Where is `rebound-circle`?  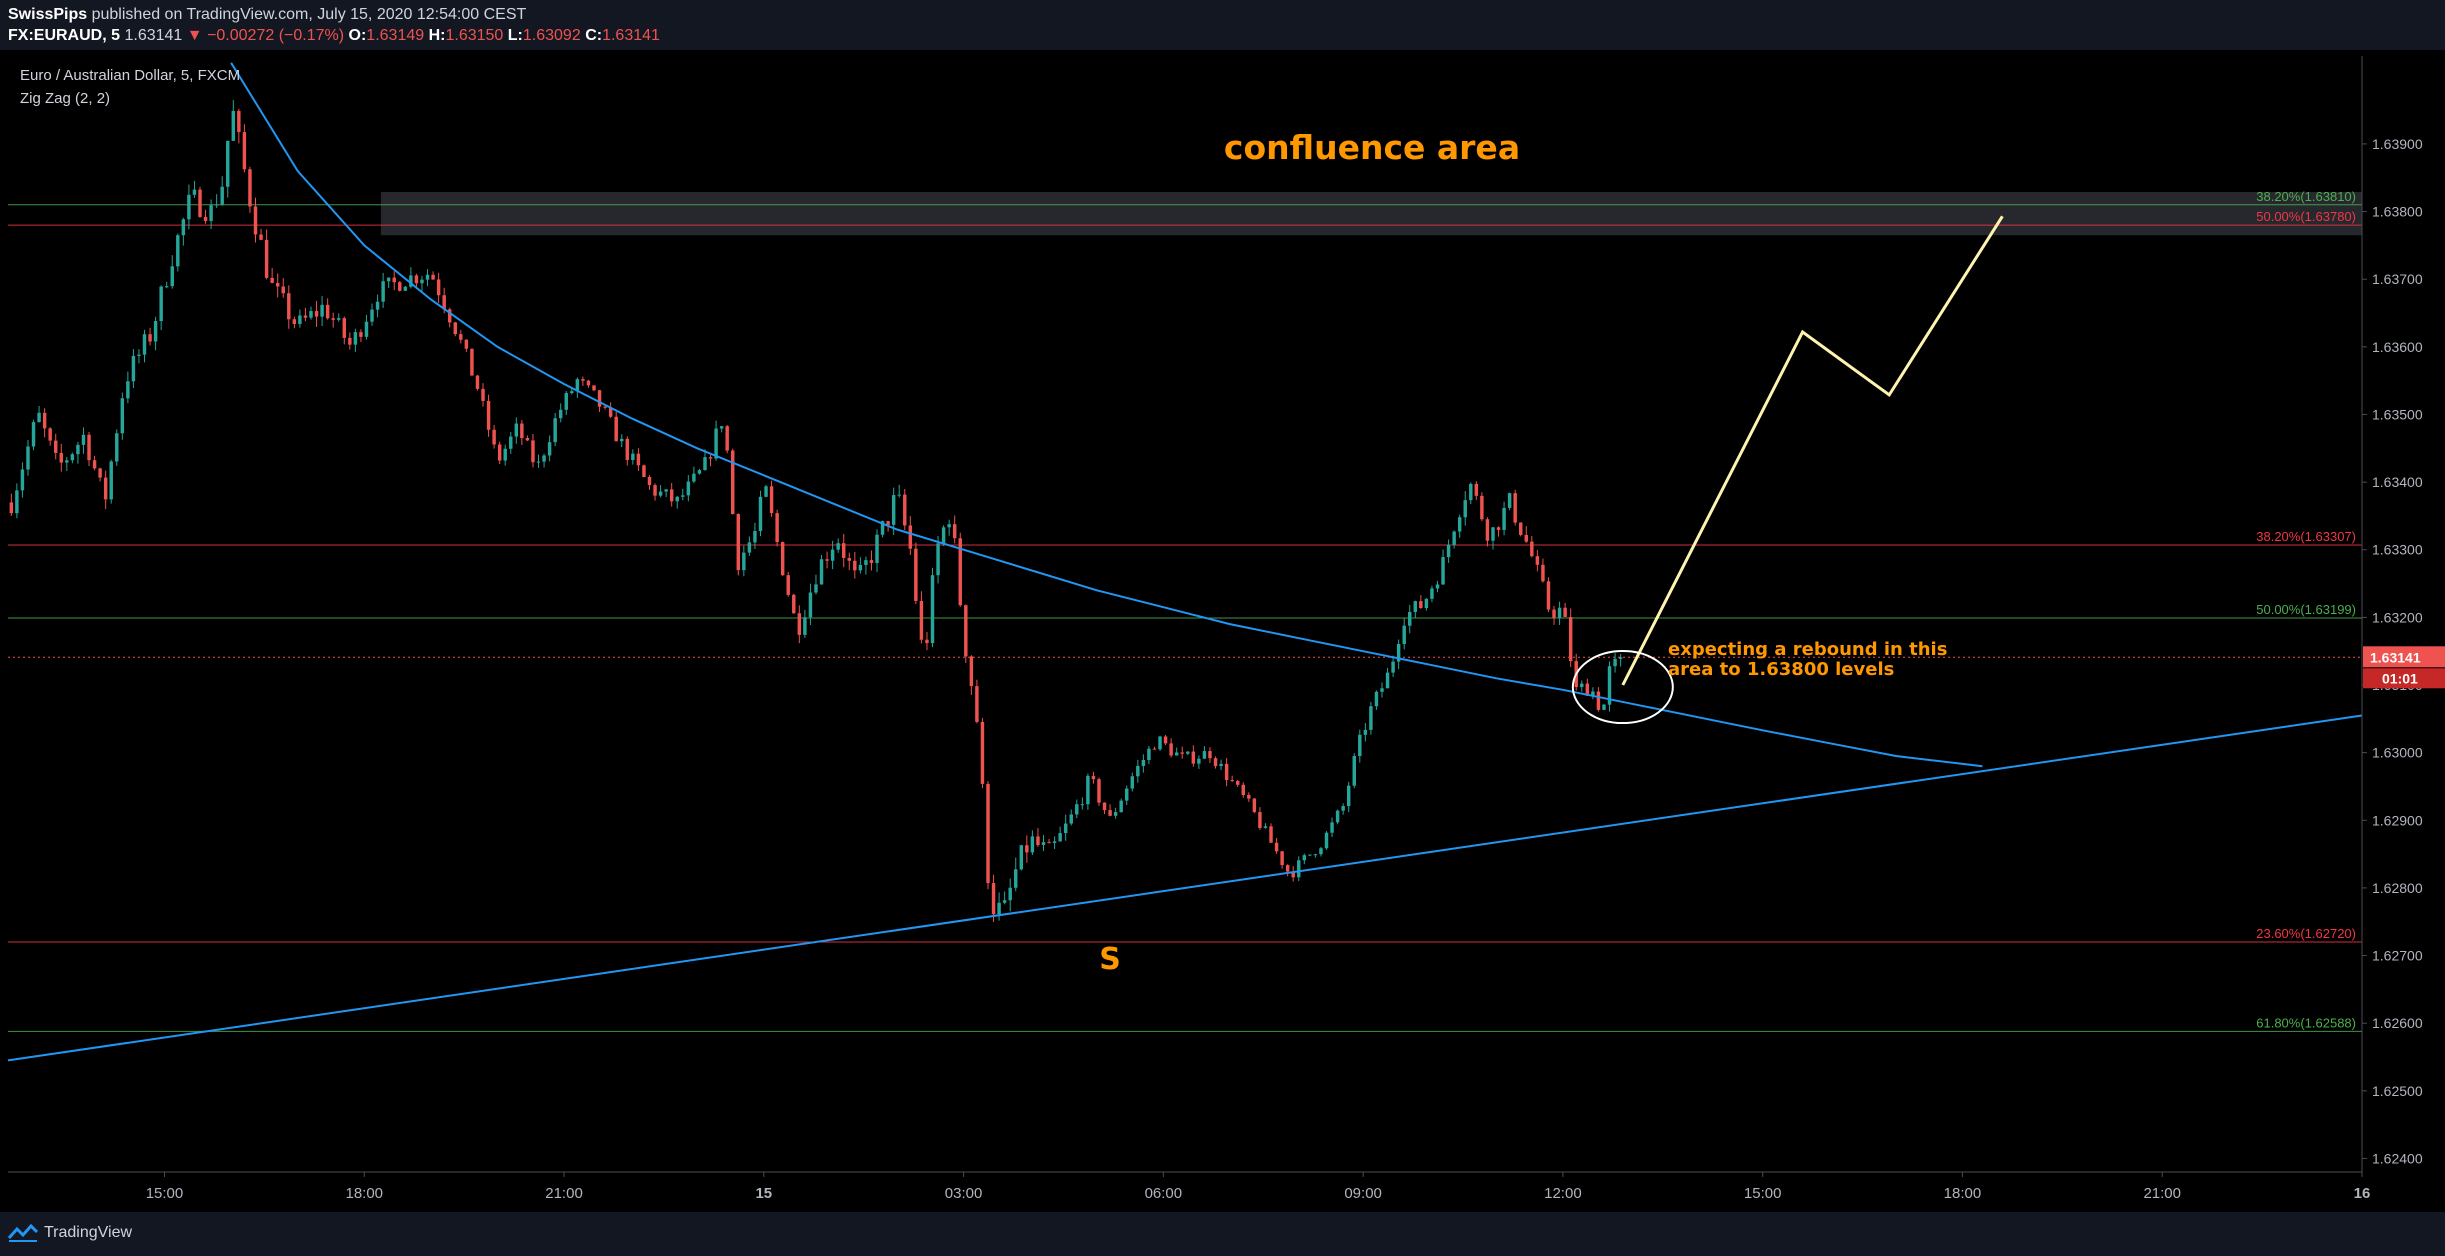
rebound-circle is located at coordinates (1622, 687).